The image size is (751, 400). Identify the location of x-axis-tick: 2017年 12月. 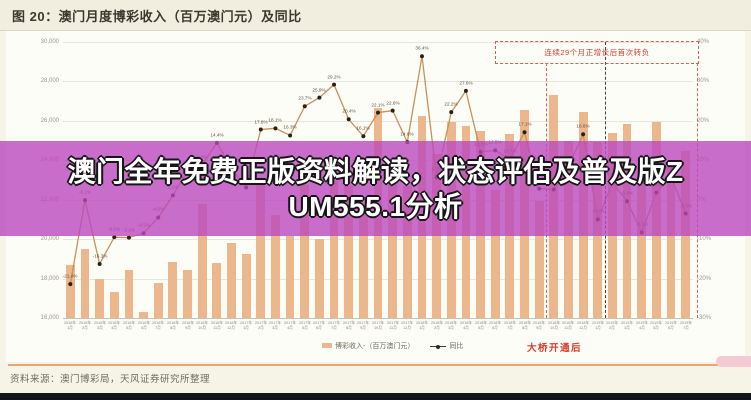
(407, 326).